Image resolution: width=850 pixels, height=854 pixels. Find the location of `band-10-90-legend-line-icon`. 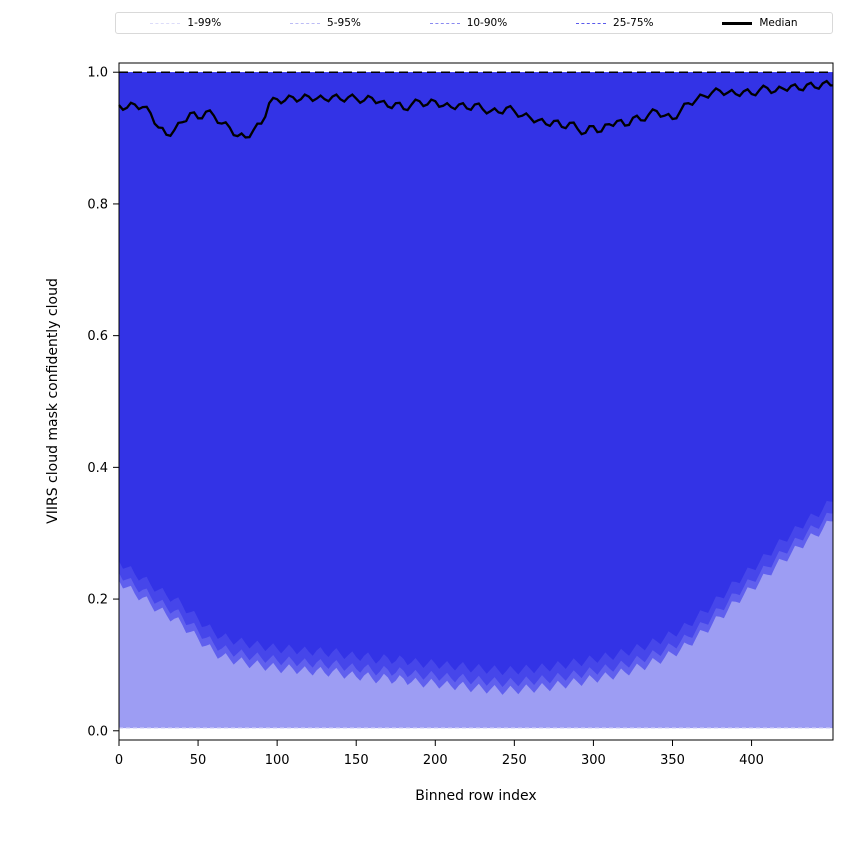

band-10-90-legend-line-icon is located at coordinates (444, 23).